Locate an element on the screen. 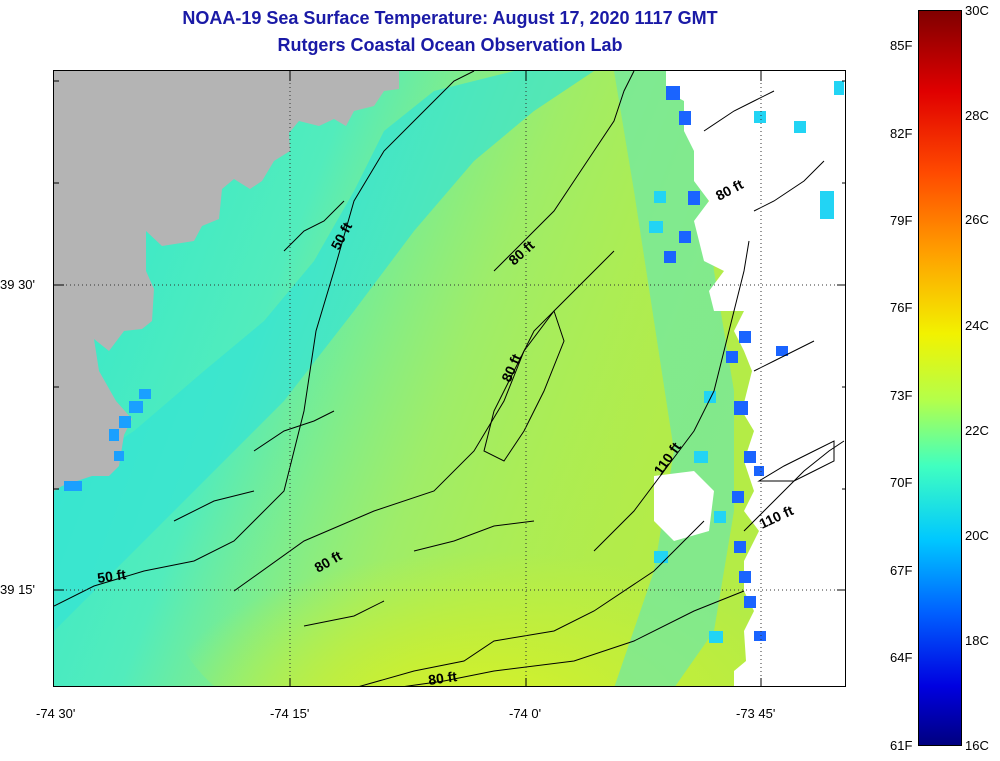 Image resolution: width=1000 pixels, height=761 pixels. contour-80ft-south is located at coordinates (532, 603).